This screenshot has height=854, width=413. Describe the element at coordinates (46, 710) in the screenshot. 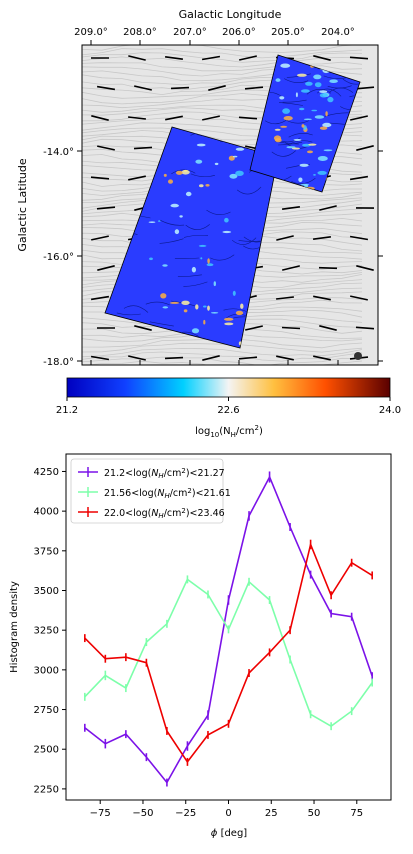

I see `y-tick-label: 2750` at that location.